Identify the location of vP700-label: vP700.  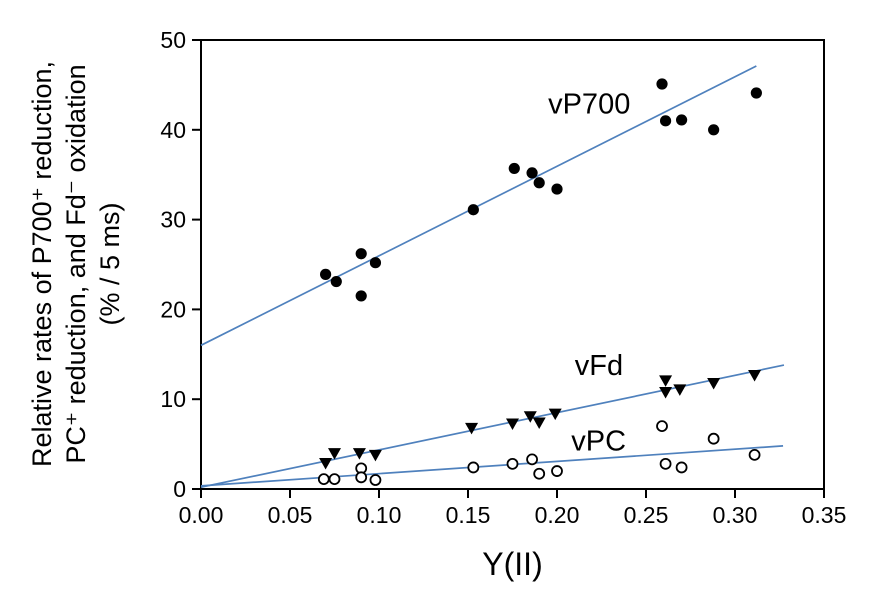
(589, 105).